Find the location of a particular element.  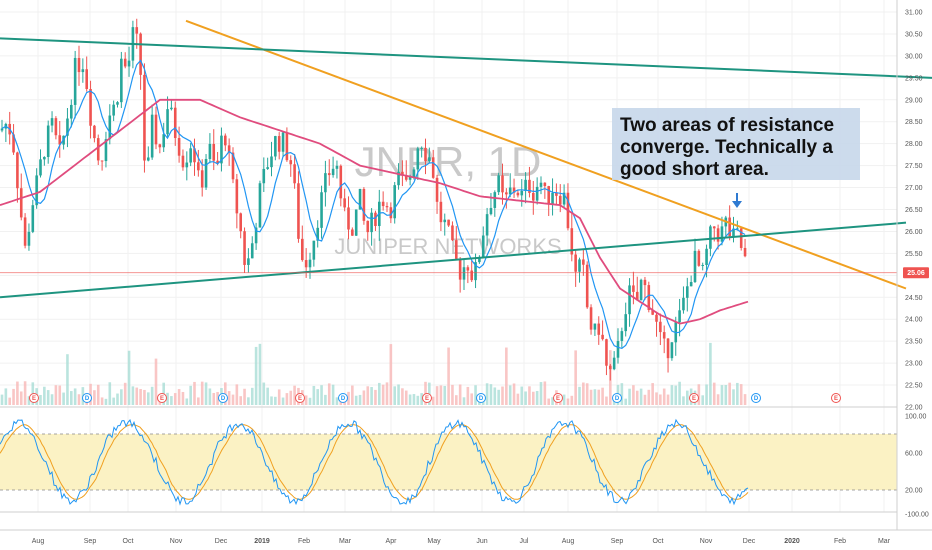

event-label: D is located at coordinates (756, 399).